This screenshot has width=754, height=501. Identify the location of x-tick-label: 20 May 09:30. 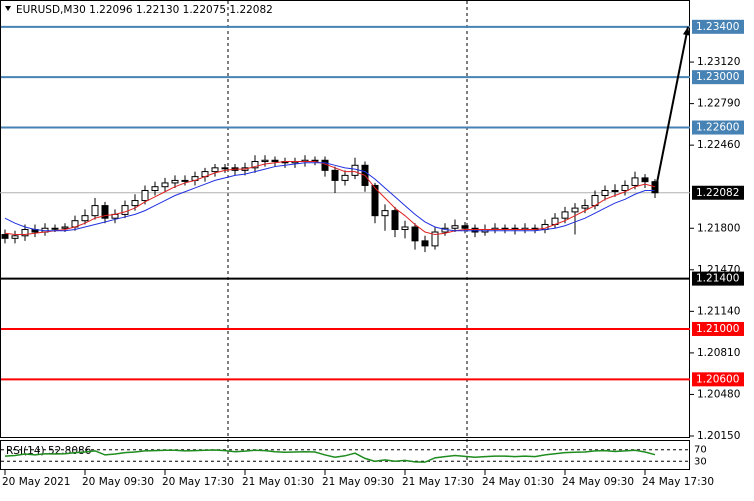
(118, 482).